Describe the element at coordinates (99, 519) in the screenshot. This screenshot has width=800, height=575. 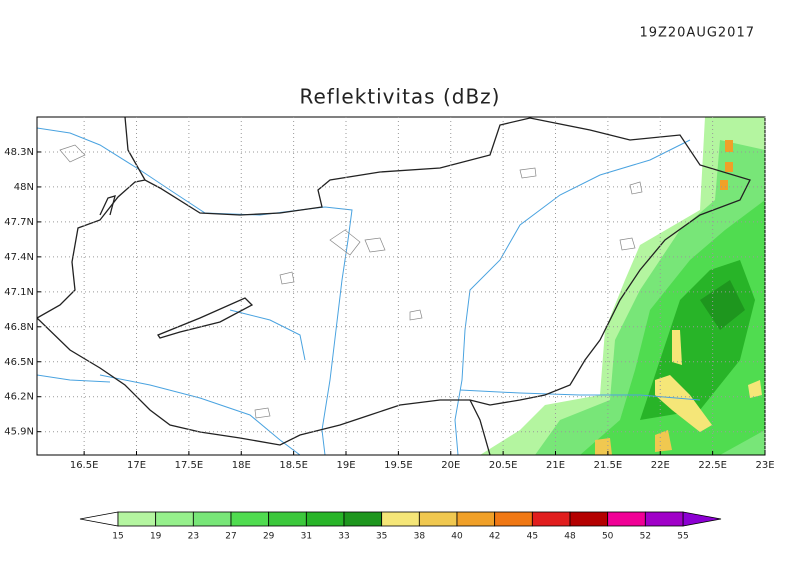
I see `colorbar-under` at that location.